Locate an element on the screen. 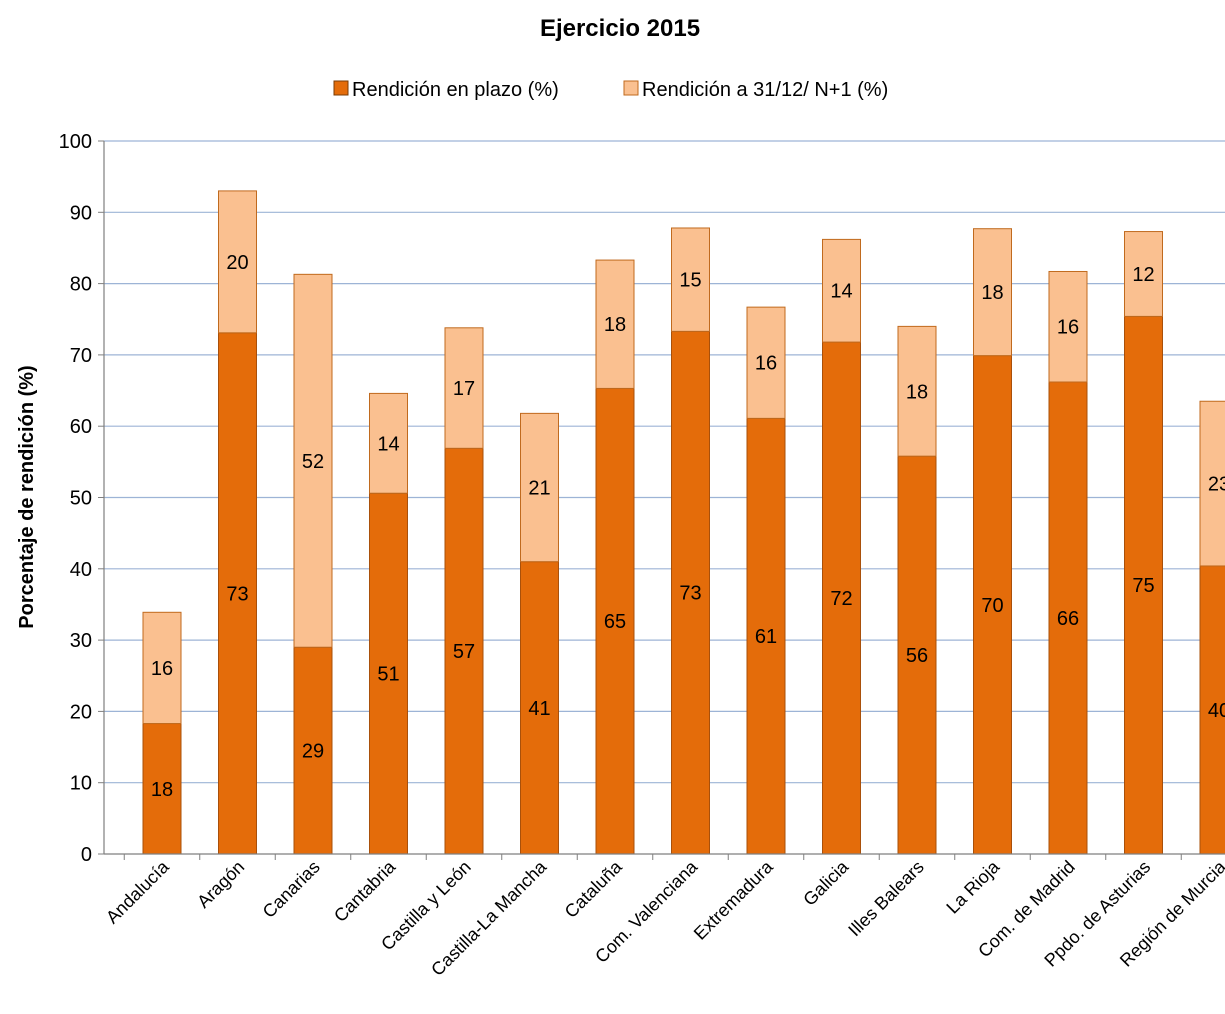  bar-rendicion-a-31-12-n-1-andalucia is located at coordinates (162, 668).